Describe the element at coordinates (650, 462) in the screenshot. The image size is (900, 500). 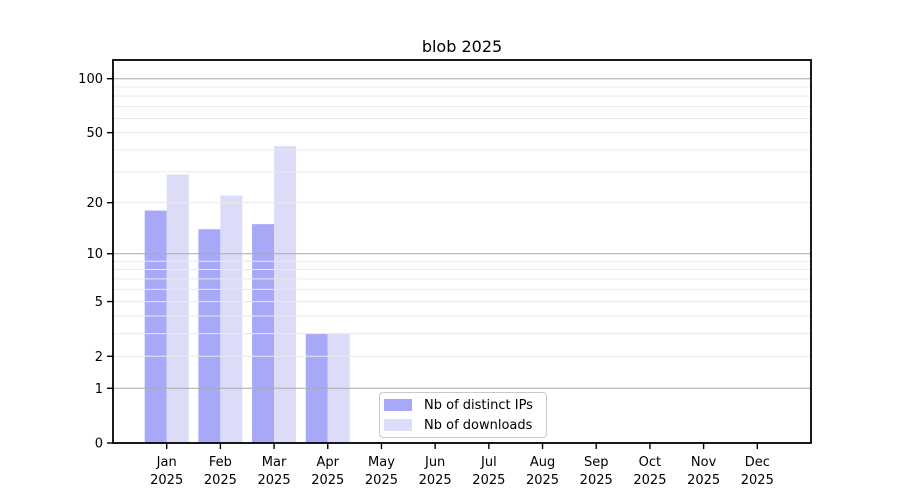
I see `x-tick-label-oct: Oct` at that location.